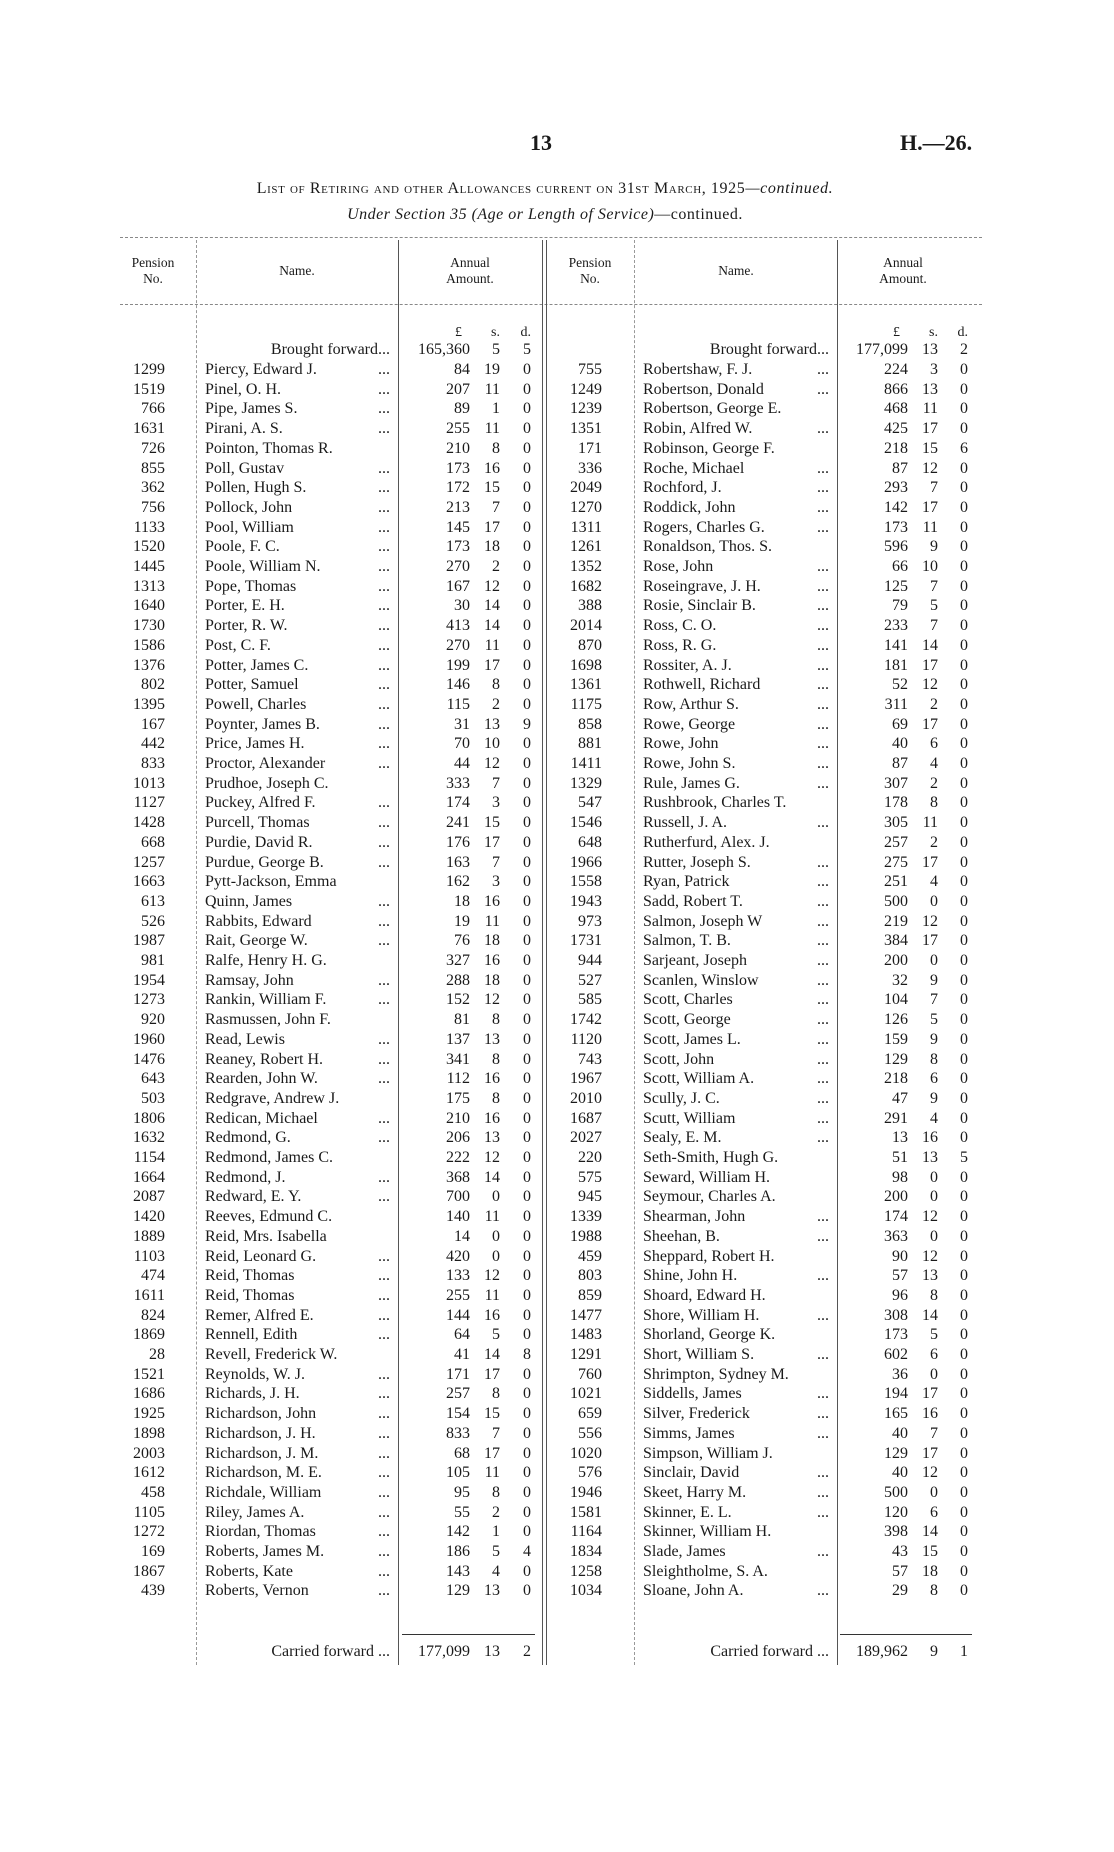 This screenshot has width=1114, height=1852. Describe the element at coordinates (492, 941) in the screenshot. I see `amount-shillings: 18` at that location.